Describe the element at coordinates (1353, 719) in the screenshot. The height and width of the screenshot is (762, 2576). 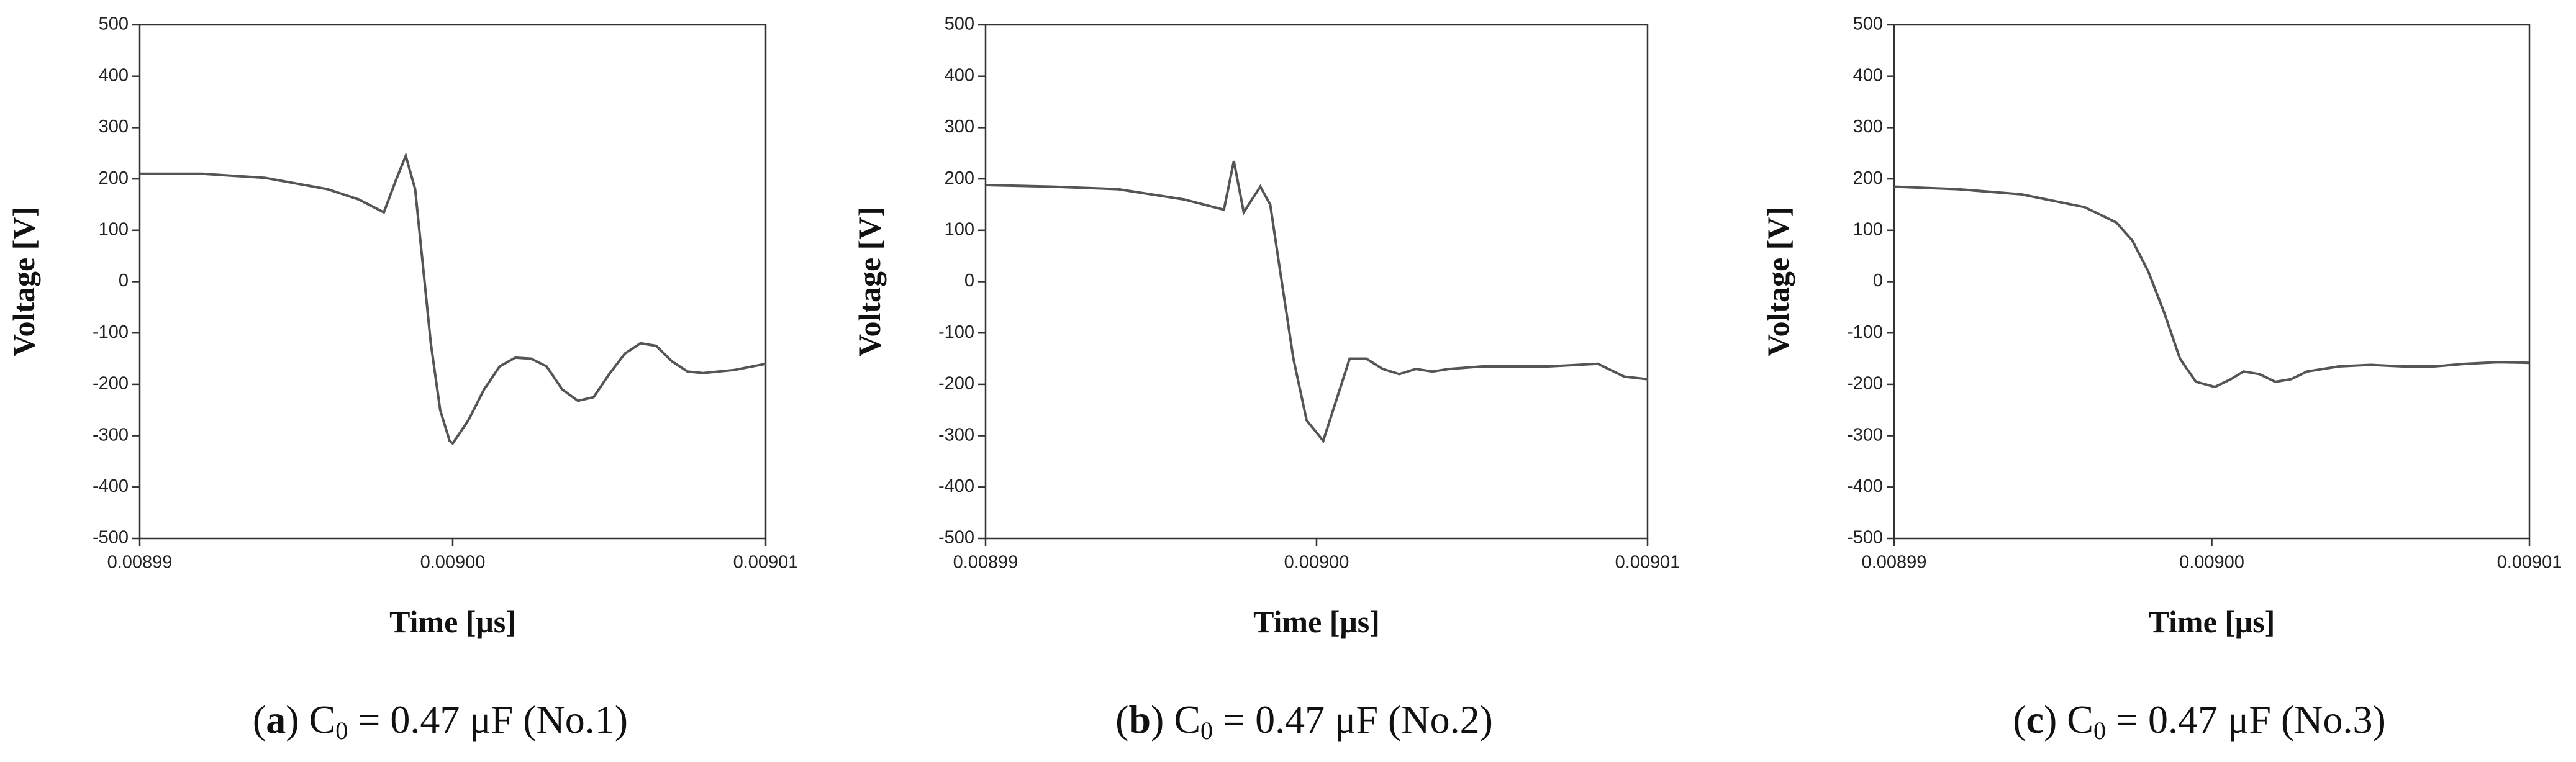
I see `caption-tail: = 0.47 μF (No.2)` at that location.